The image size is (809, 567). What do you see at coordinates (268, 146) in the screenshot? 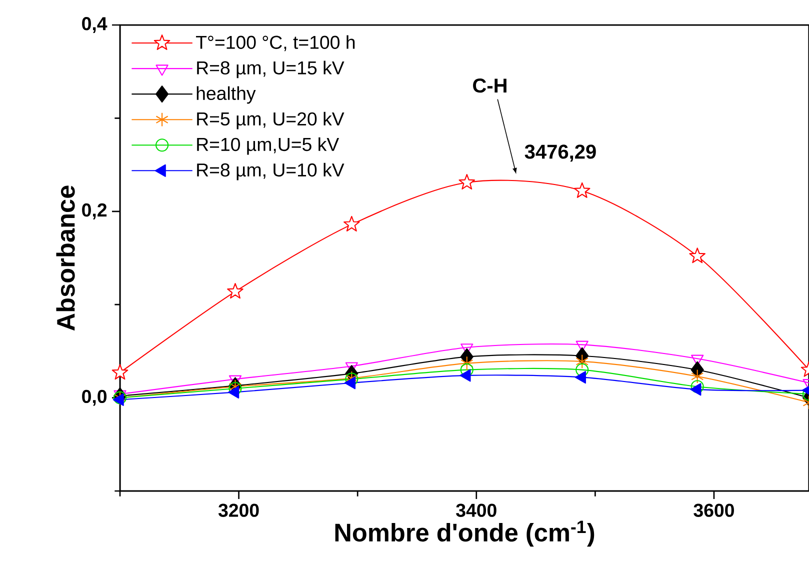
I see `legend-label: R=10 µm,U=5 kV` at bounding box center [268, 146].